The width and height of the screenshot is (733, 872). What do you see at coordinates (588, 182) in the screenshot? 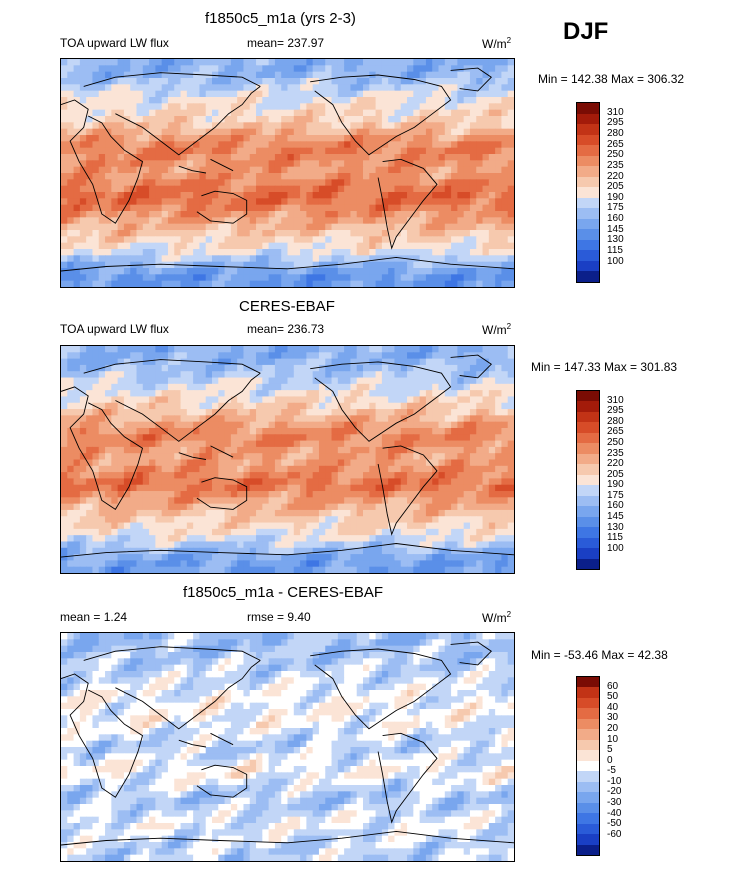
I see `colorbar-segment` at bounding box center [588, 182].